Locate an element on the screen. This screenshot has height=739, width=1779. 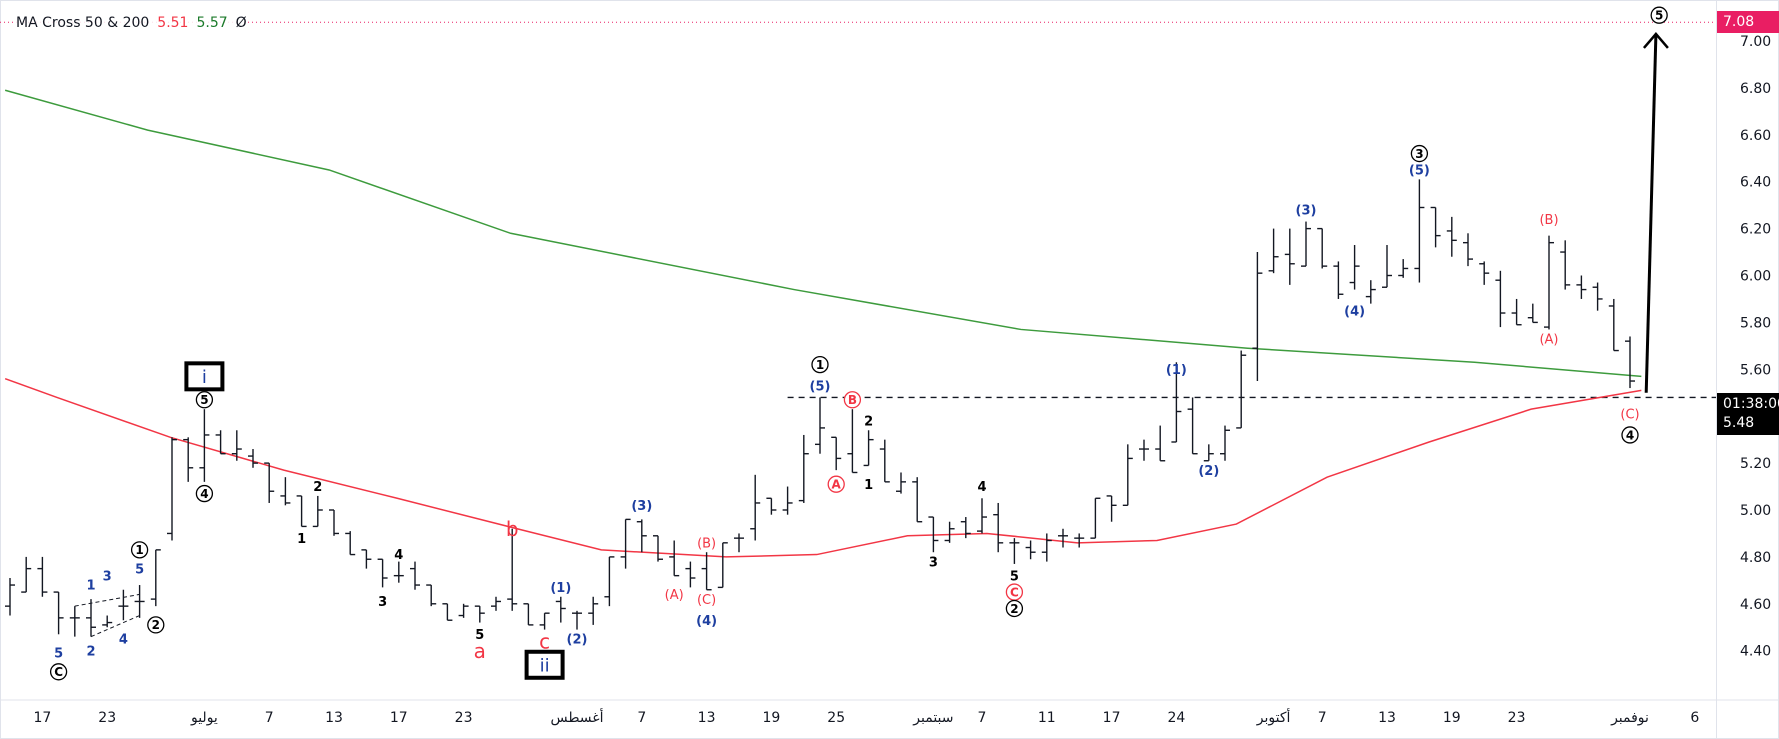
ma50-value: 5.51 is located at coordinates (173, 23).